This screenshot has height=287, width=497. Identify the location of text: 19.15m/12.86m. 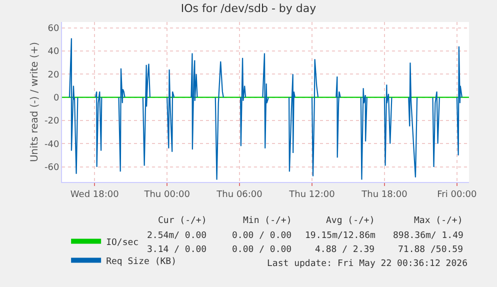
(340, 236).